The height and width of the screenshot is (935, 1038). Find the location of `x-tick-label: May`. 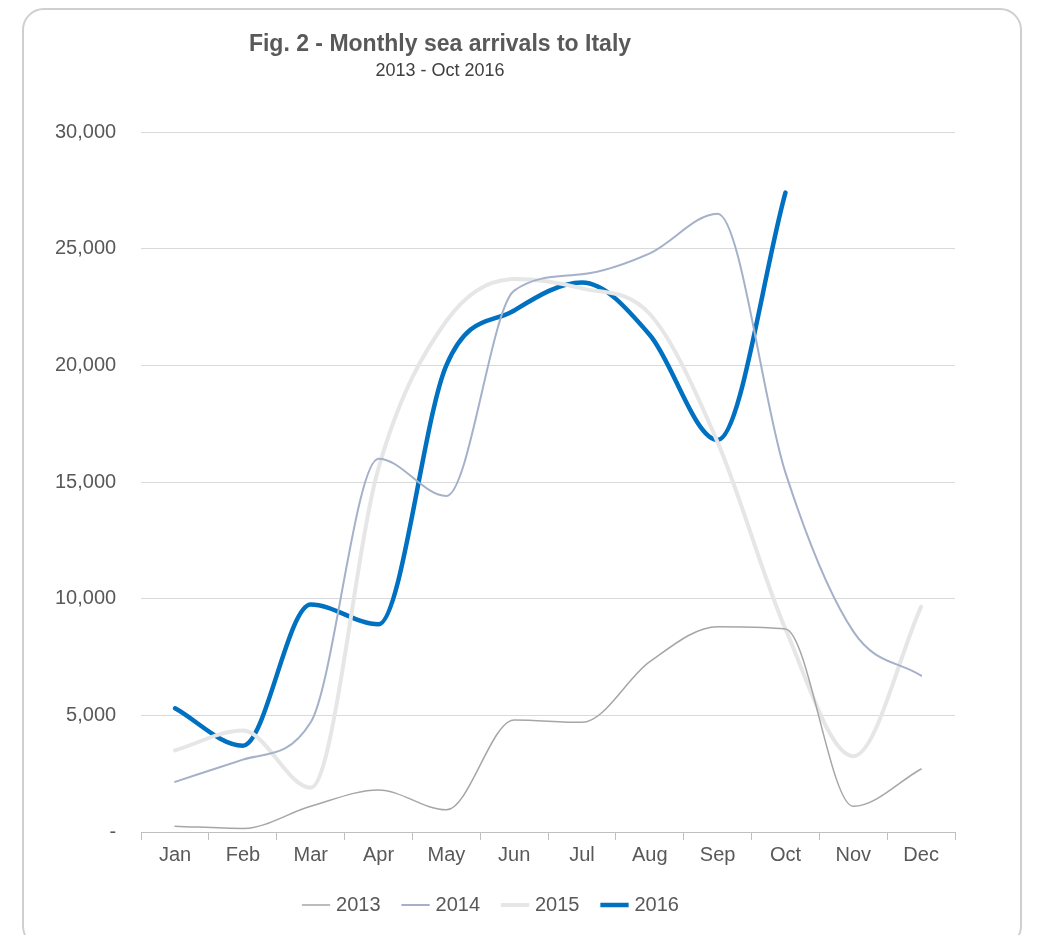

x-tick-label: May is located at coordinates (446, 853).